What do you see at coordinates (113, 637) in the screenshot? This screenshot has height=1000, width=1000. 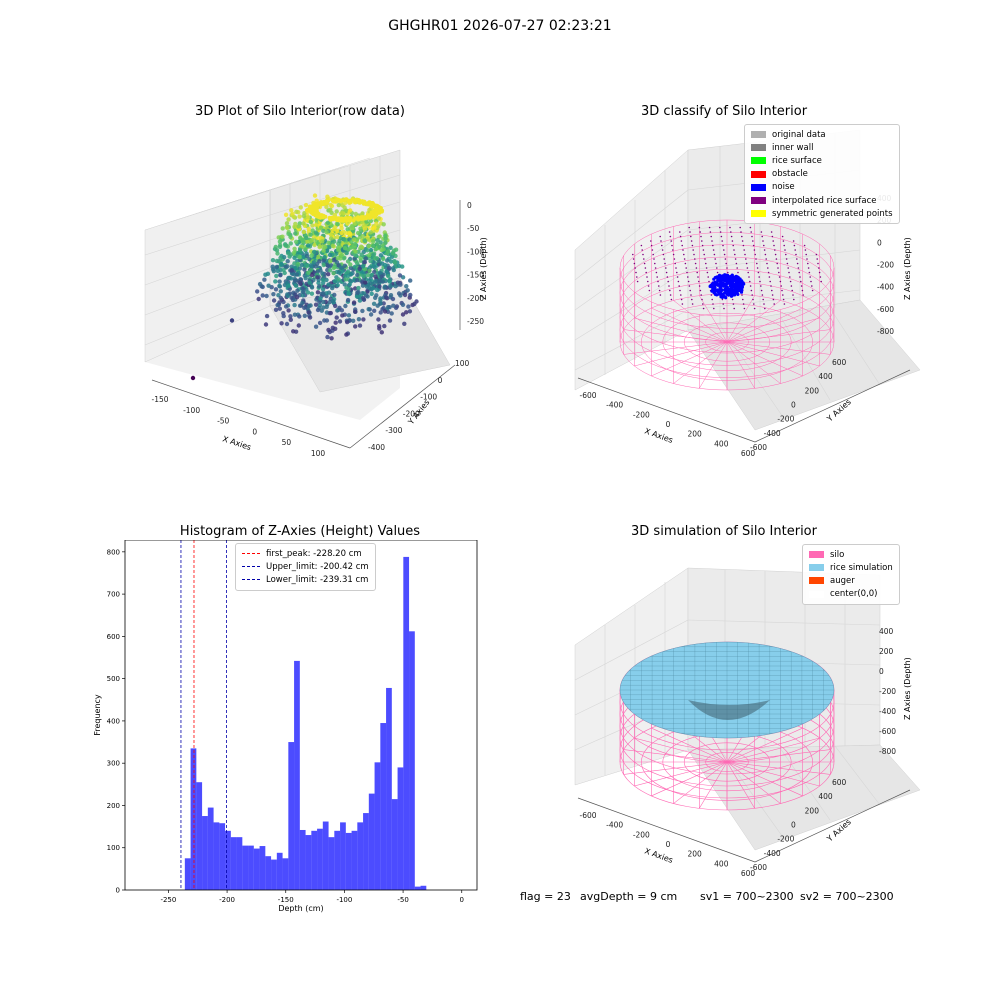 I see `histogram-y-tick-label: 600` at bounding box center [113, 637].